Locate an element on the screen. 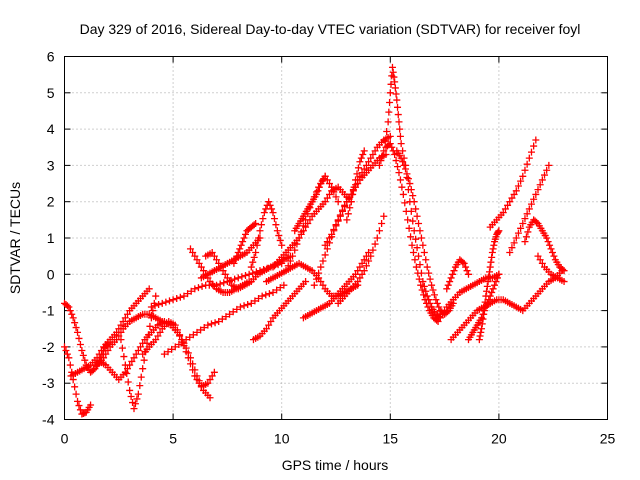 The height and width of the screenshot is (480, 640). y-tick-label: 2 is located at coordinates (51, 202).